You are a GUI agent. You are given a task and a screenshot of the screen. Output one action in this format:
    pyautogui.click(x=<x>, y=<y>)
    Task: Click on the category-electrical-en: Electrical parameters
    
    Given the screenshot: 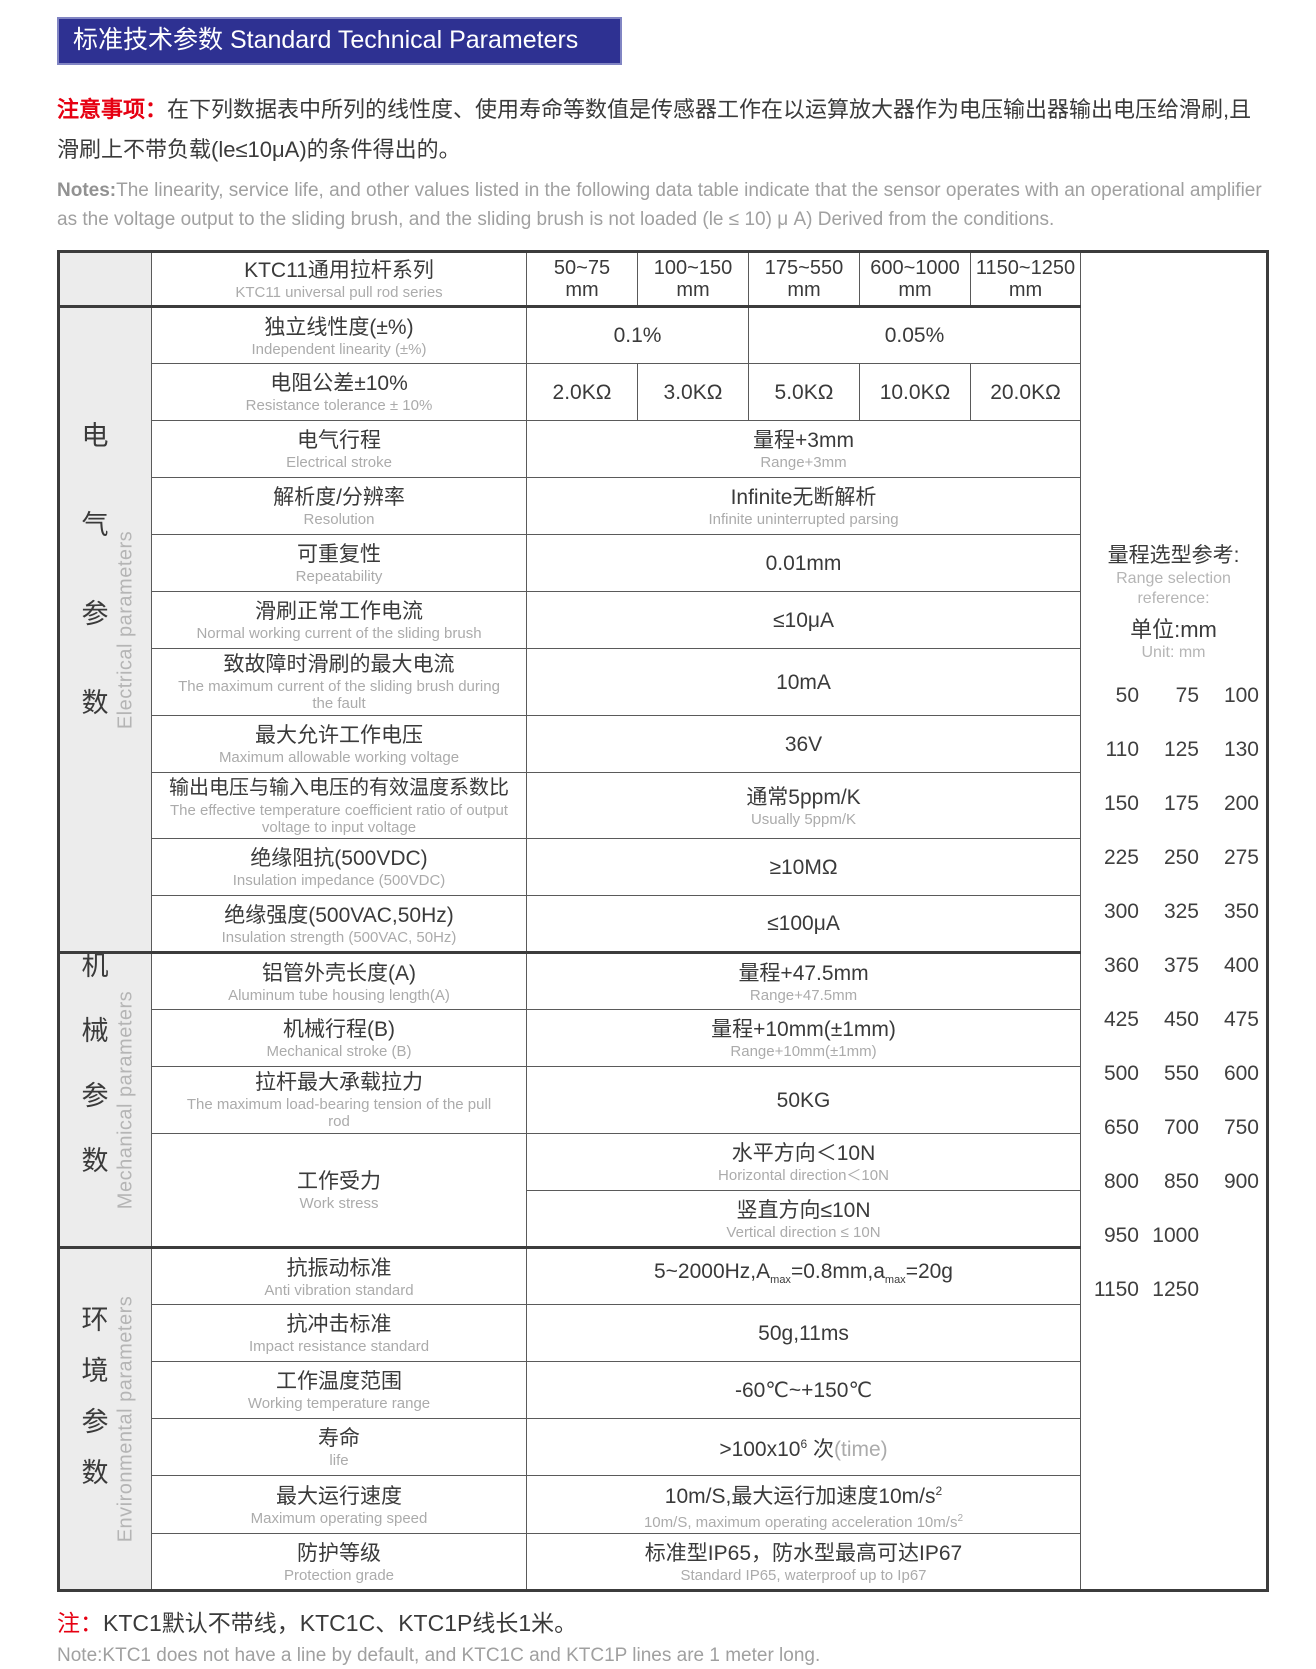 What is the action you would take?
    pyautogui.click(x=125, y=629)
    